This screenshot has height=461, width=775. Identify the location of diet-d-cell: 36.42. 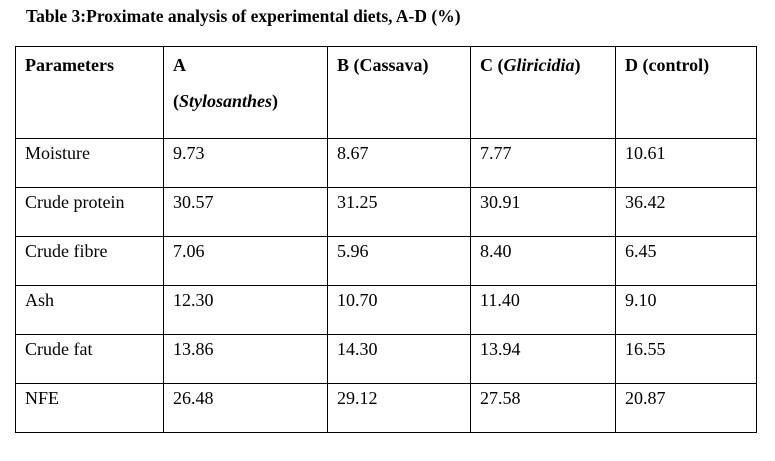
(686, 212).